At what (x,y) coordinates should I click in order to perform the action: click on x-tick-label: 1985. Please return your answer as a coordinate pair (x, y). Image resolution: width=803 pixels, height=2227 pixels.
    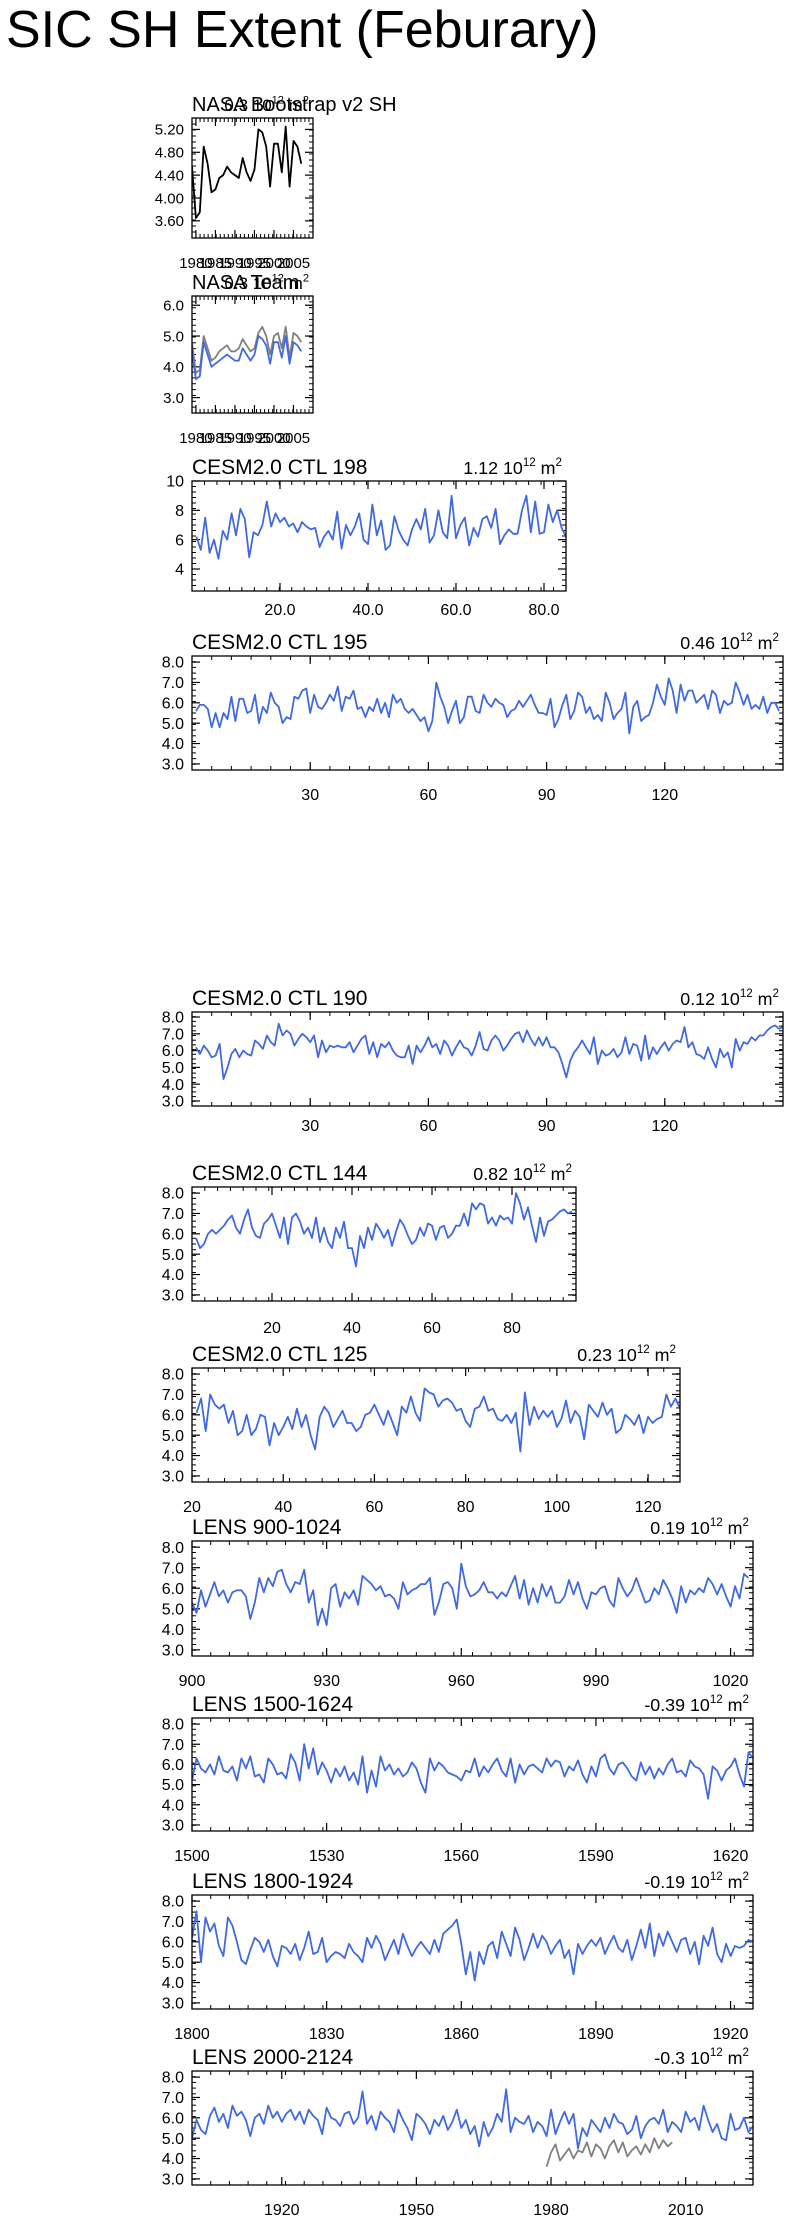
    Looking at the image, I should click on (215, 263).